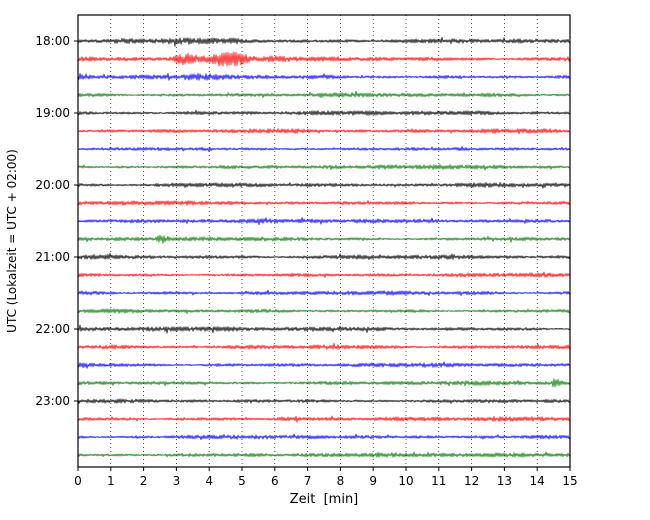  What do you see at coordinates (324, 499) in the screenshot?
I see `x-axis-label: Zeit [min]` at bounding box center [324, 499].